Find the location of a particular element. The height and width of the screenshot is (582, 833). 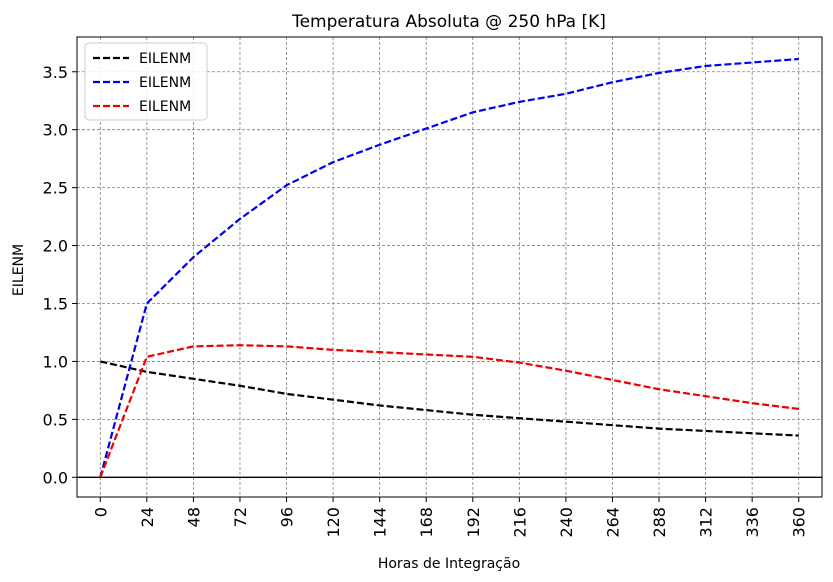

x-tick-label: 360 is located at coordinates (799, 522).